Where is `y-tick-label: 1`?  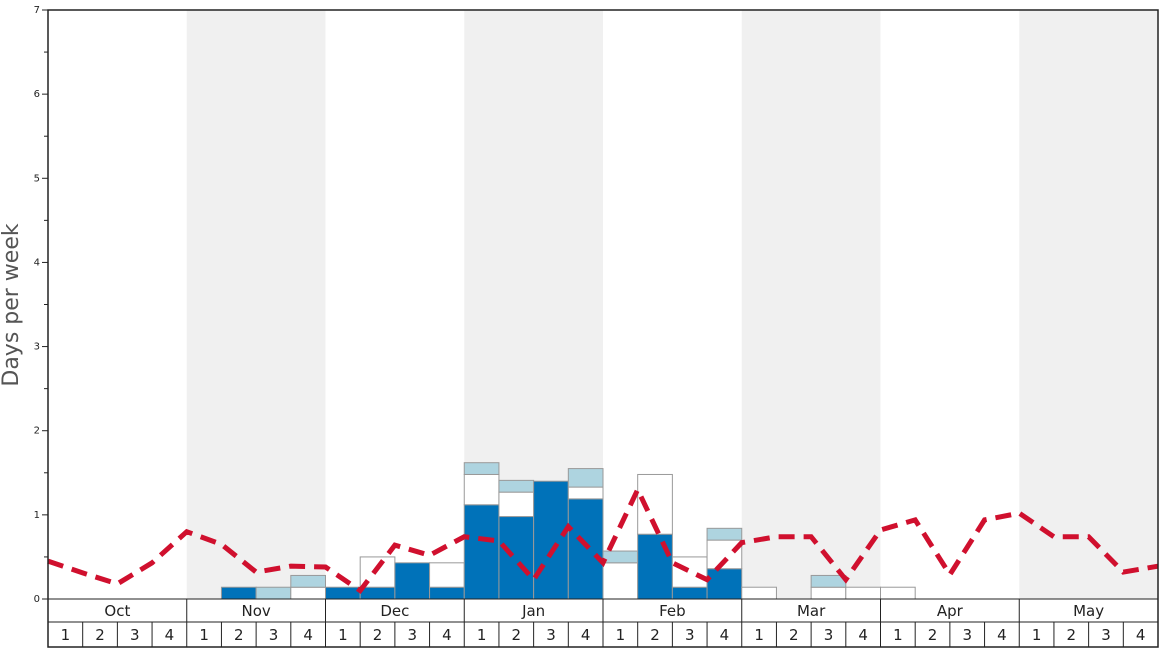 y-tick-label: 1 is located at coordinates (37, 515).